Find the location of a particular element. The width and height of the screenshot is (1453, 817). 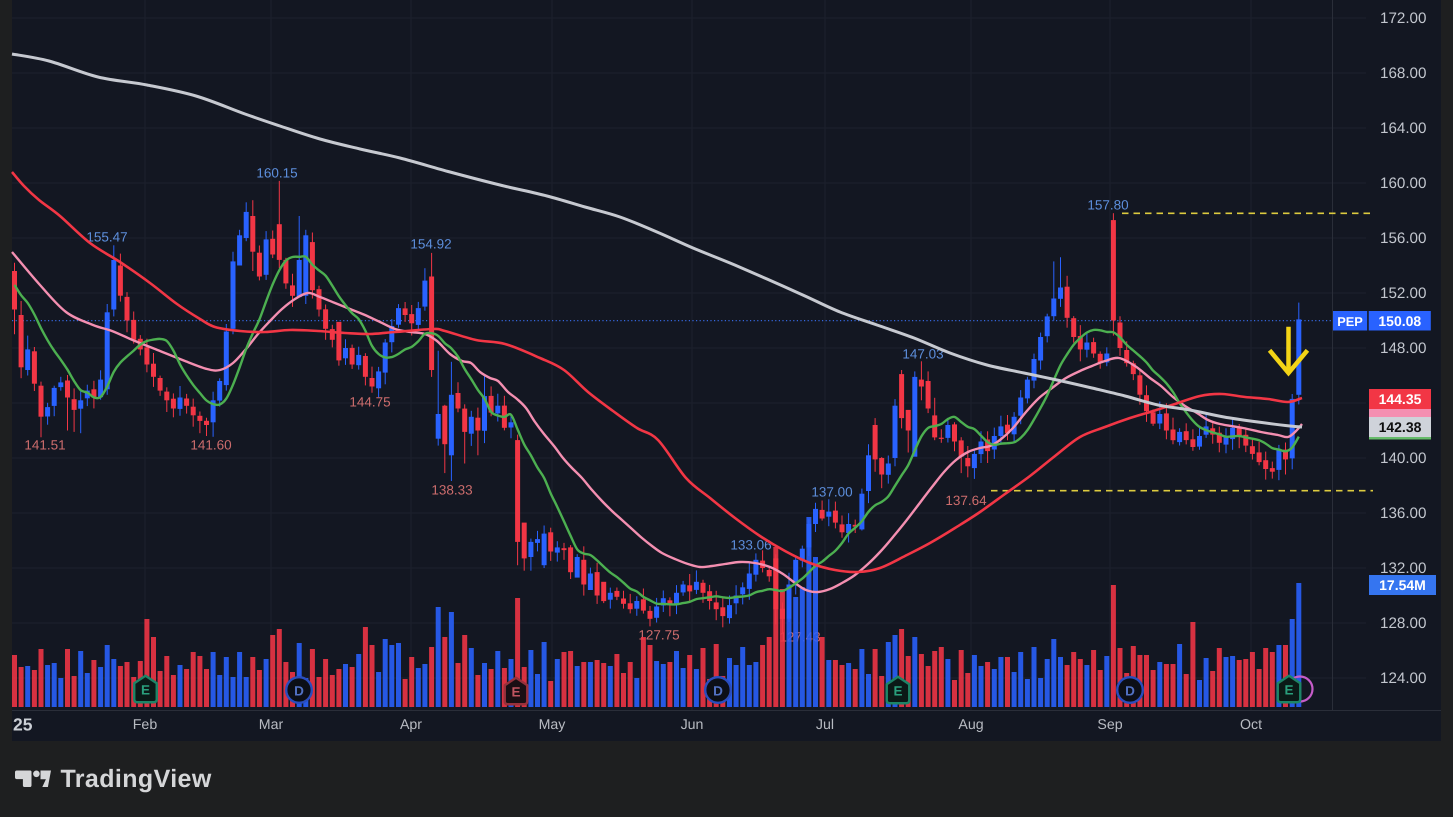

svg-text: 142.38 is located at coordinates (1400, 427).